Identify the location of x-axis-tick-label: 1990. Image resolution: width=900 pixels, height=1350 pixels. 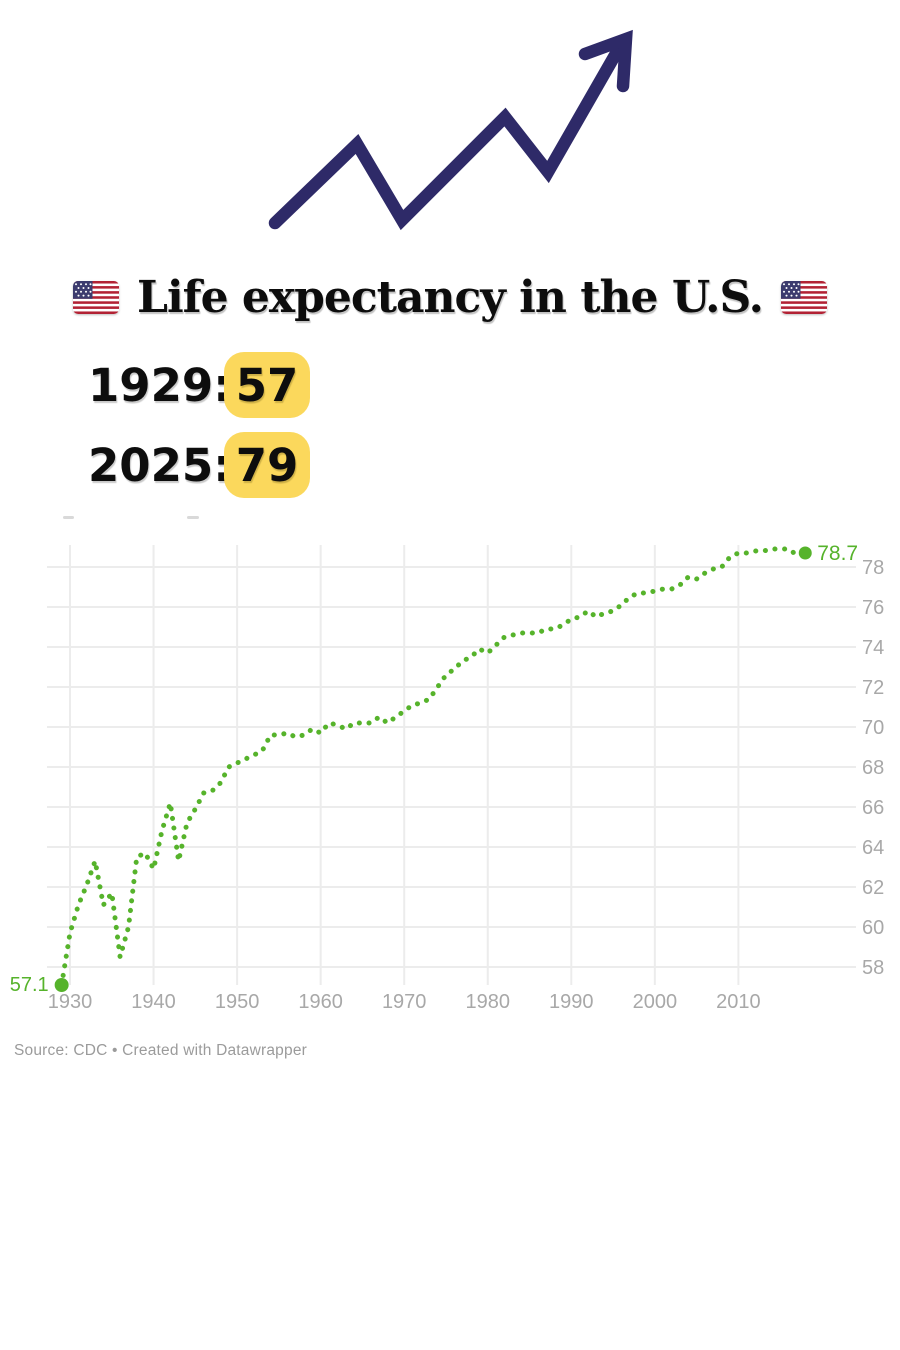
(571, 1002).